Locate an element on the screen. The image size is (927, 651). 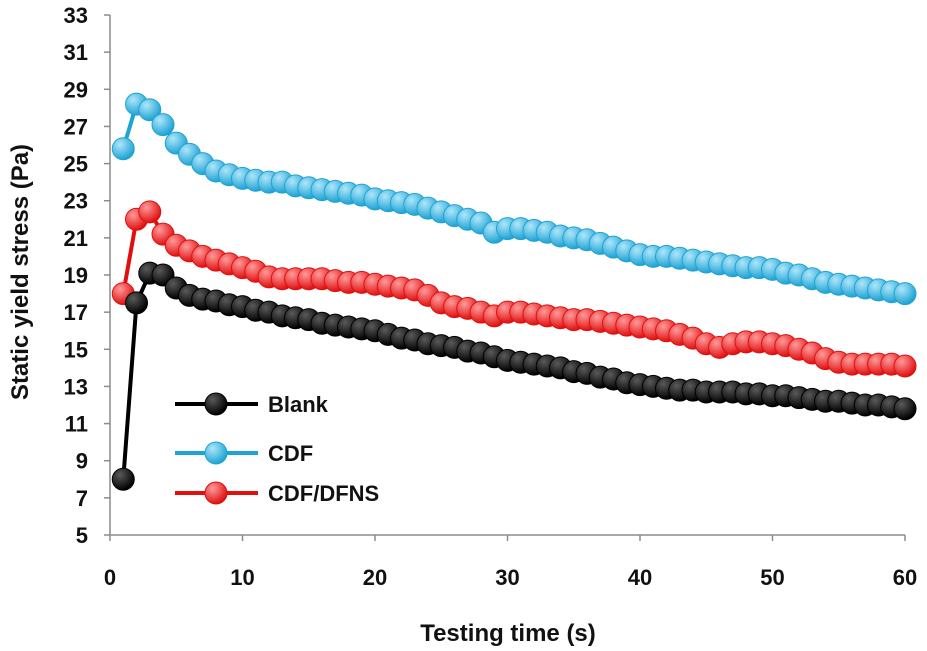
y-tick-label: 29 is located at coordinates (76, 89).